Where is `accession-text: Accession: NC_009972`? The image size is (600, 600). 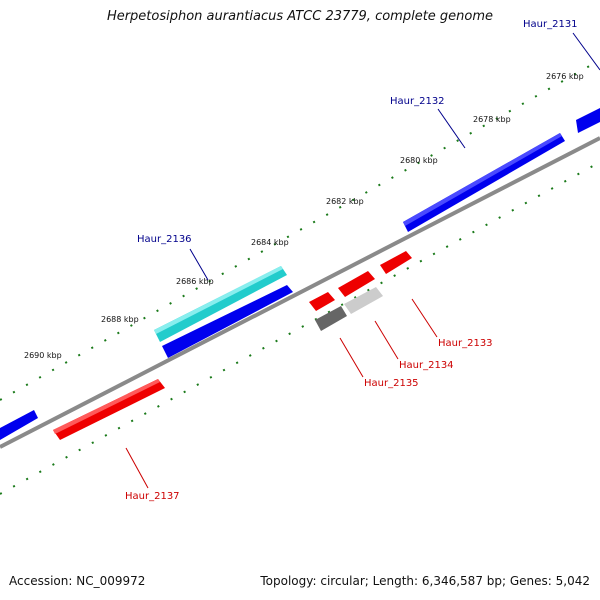
accession-text: Accession: NC_009972 is located at coordinates (77, 581).